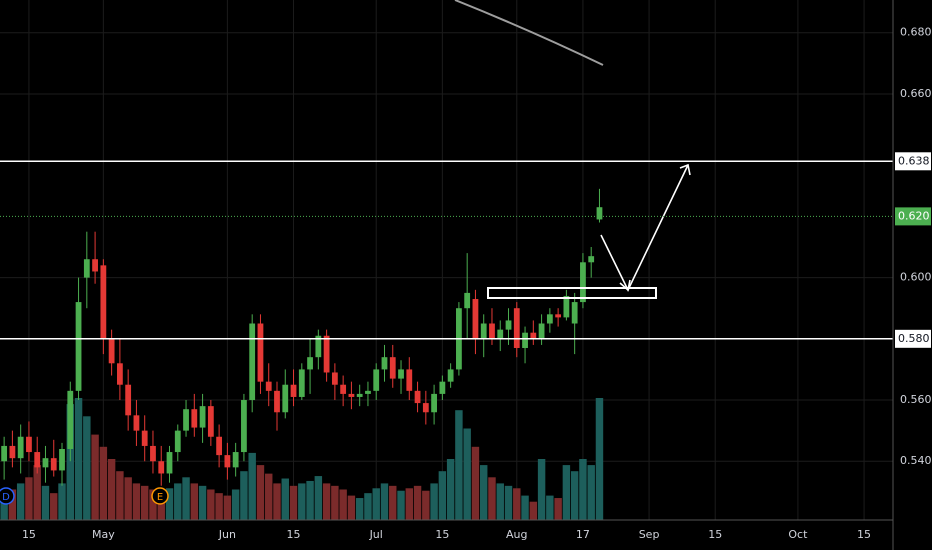  What do you see at coordinates (302, 459) in the screenshot?
I see `volume` at bounding box center [302, 459].